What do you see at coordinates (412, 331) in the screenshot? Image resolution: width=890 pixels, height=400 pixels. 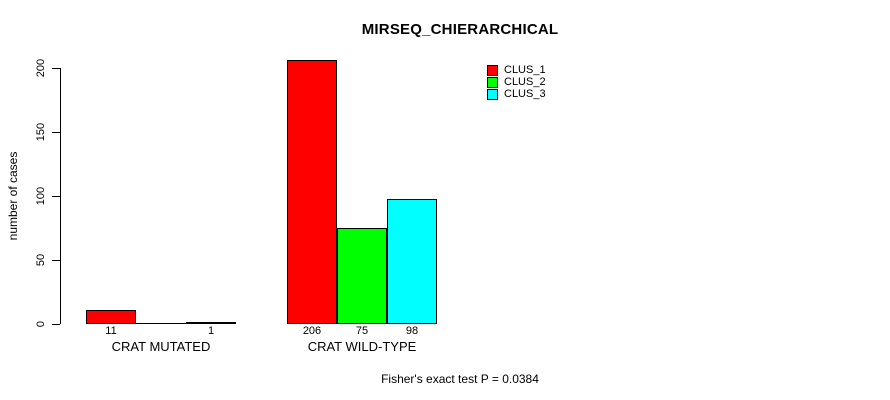 I see `bar-value-label: 98` at bounding box center [412, 331].